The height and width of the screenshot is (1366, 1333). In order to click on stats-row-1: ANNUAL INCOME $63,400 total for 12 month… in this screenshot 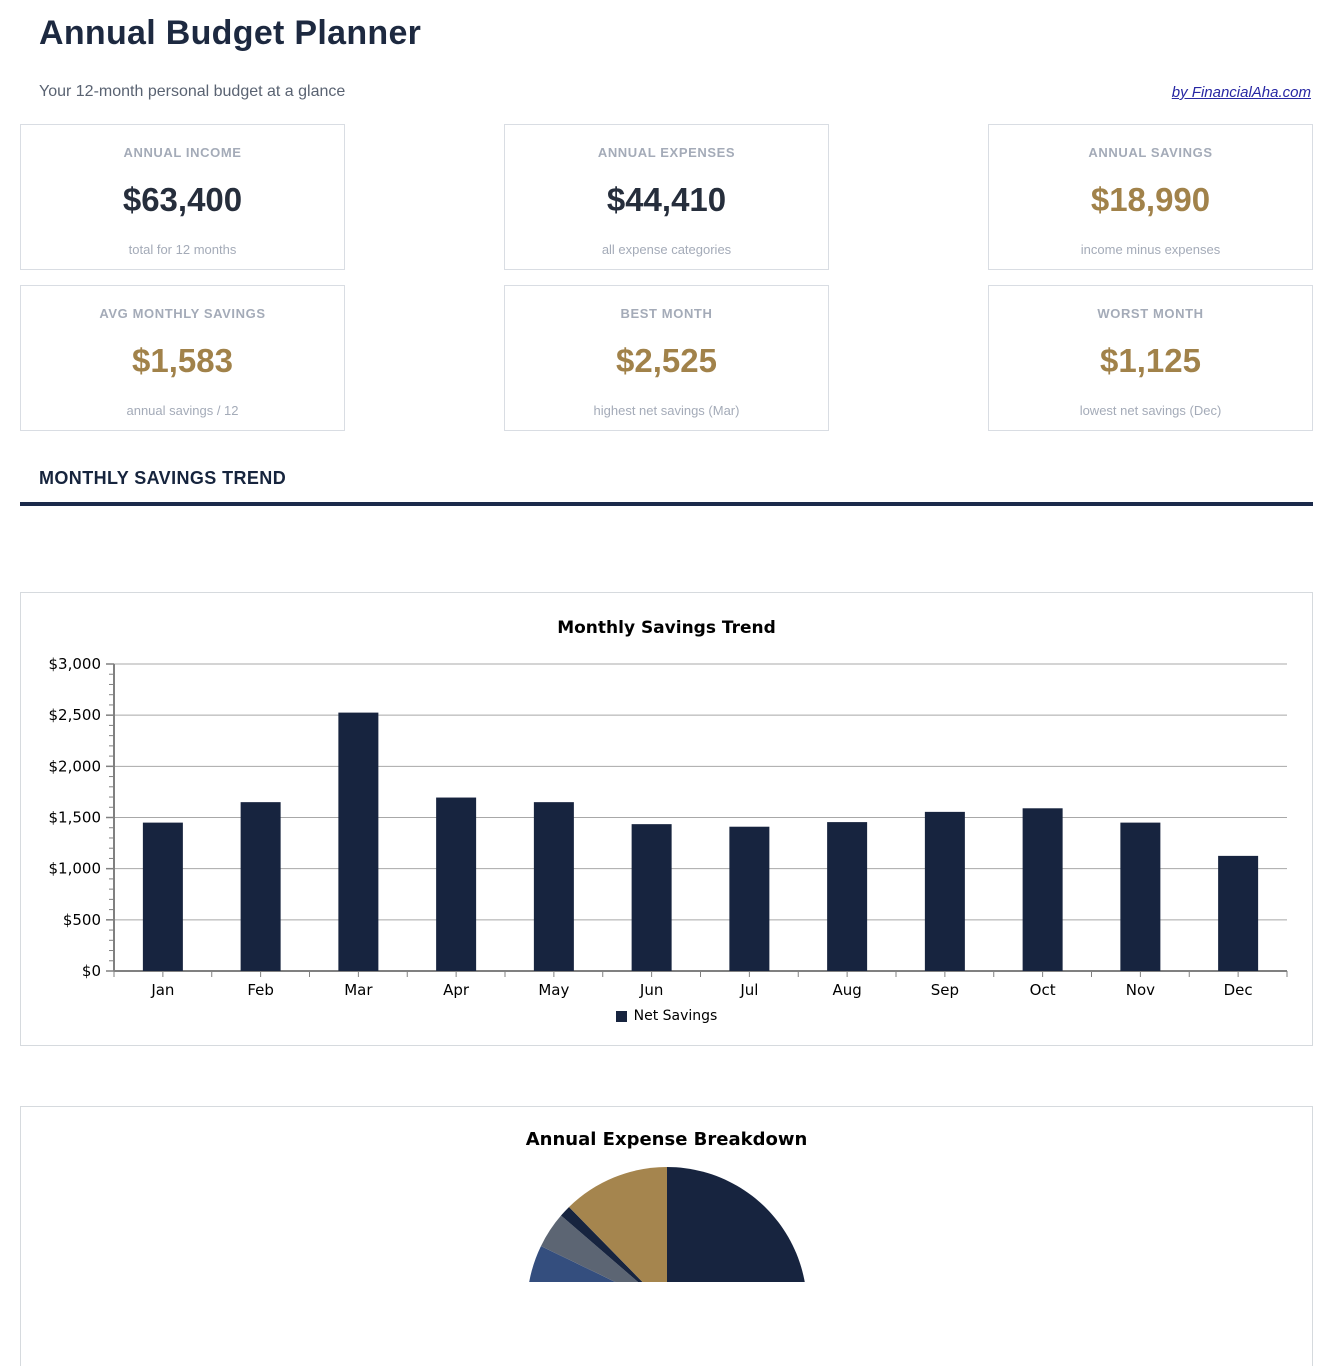, I will do `click(666, 197)`.